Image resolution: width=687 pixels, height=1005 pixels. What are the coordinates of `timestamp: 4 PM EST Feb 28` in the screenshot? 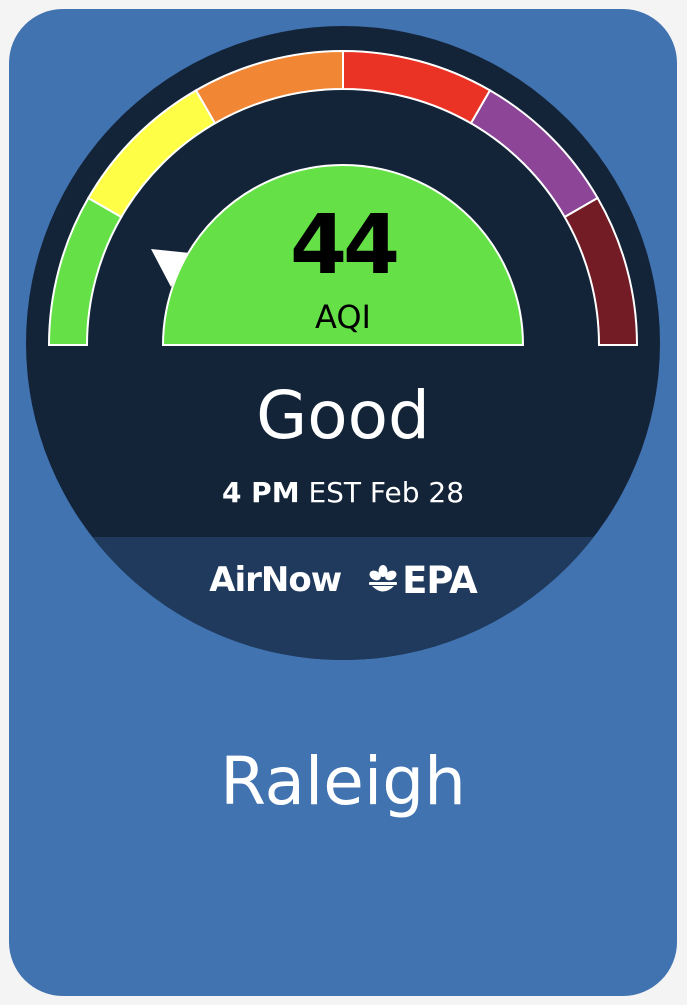 It's located at (343, 493).